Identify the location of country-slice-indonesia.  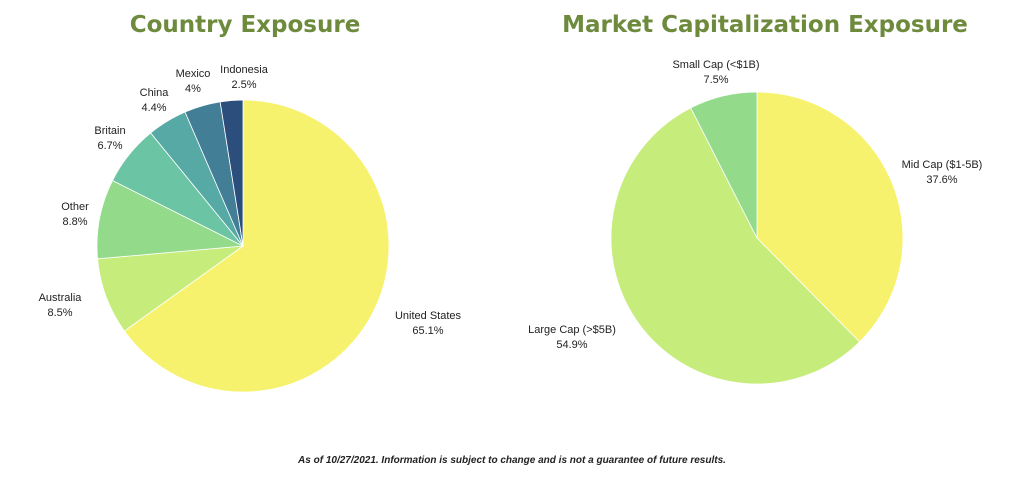
(231, 173).